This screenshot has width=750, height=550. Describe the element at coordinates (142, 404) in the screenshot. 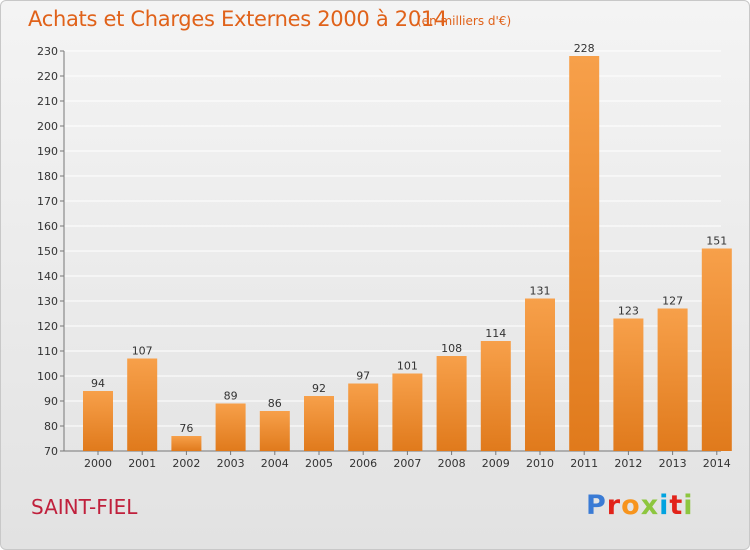

I see `bar-2001` at that location.